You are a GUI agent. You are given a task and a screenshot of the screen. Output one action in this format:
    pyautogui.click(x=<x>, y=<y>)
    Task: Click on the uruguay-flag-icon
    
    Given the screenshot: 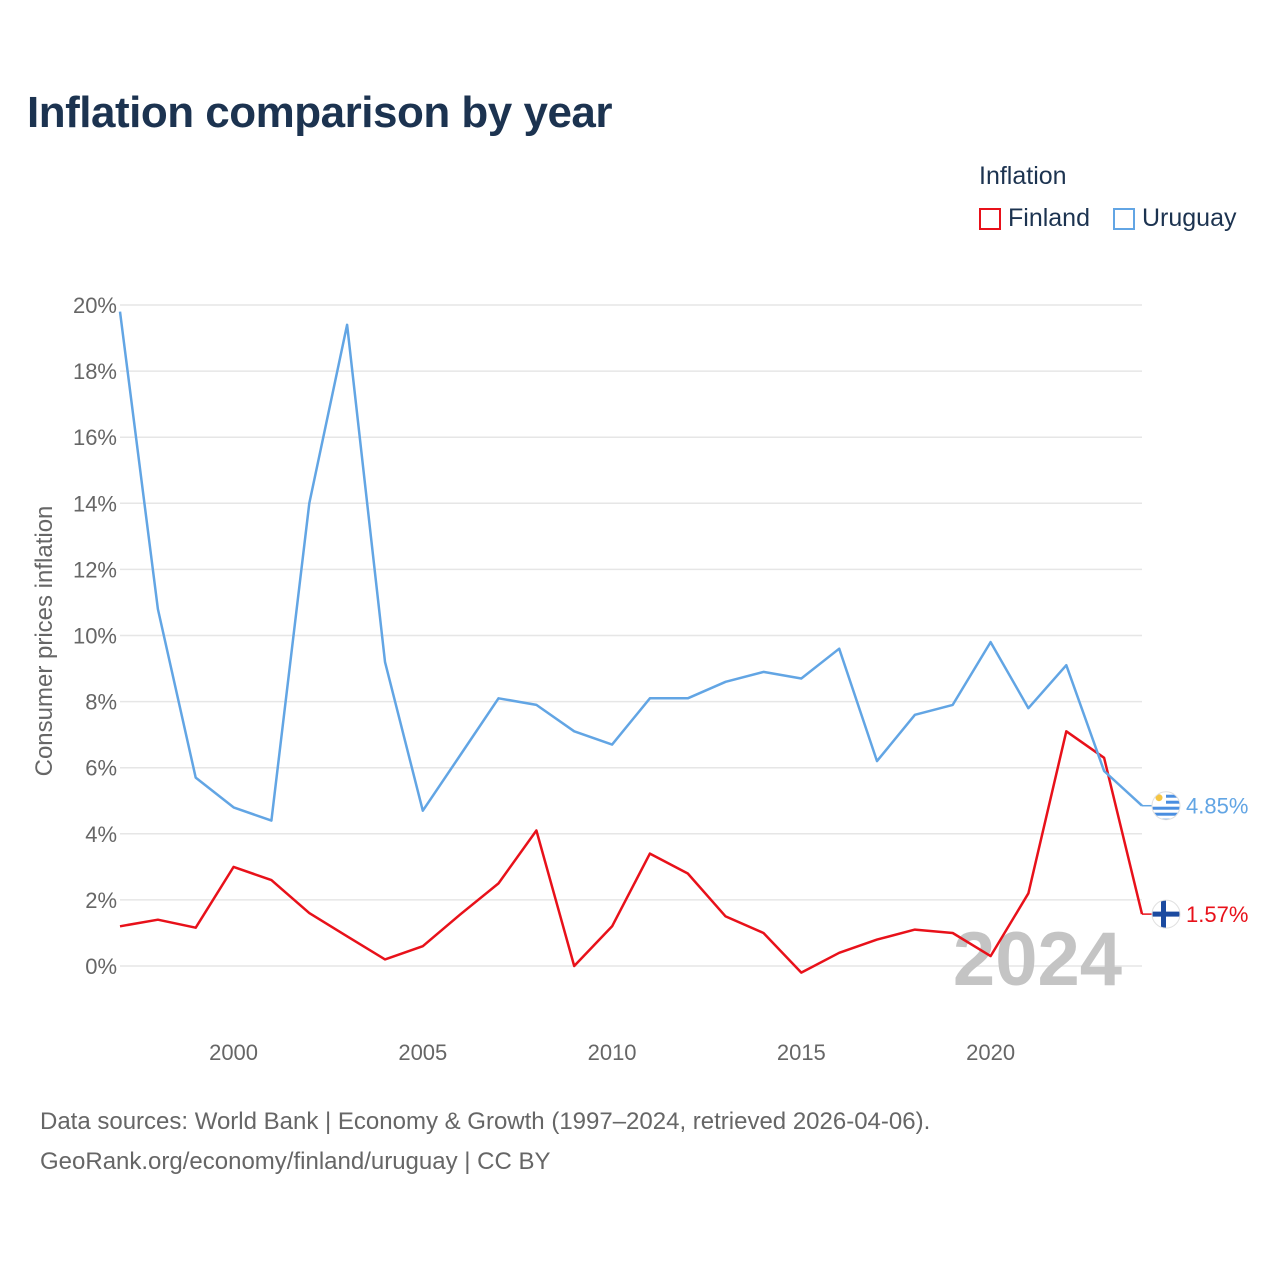 What is the action you would take?
    pyautogui.click(x=1166, y=806)
    